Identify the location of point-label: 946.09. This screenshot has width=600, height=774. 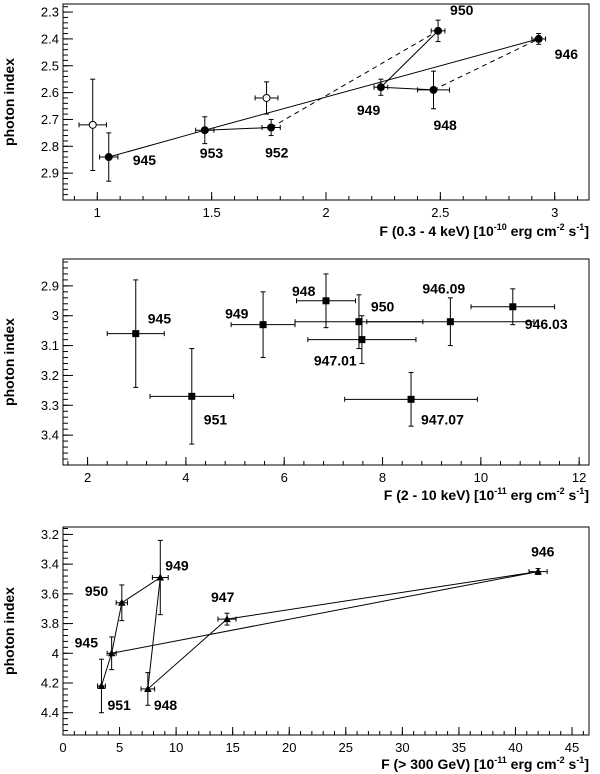
(443, 289).